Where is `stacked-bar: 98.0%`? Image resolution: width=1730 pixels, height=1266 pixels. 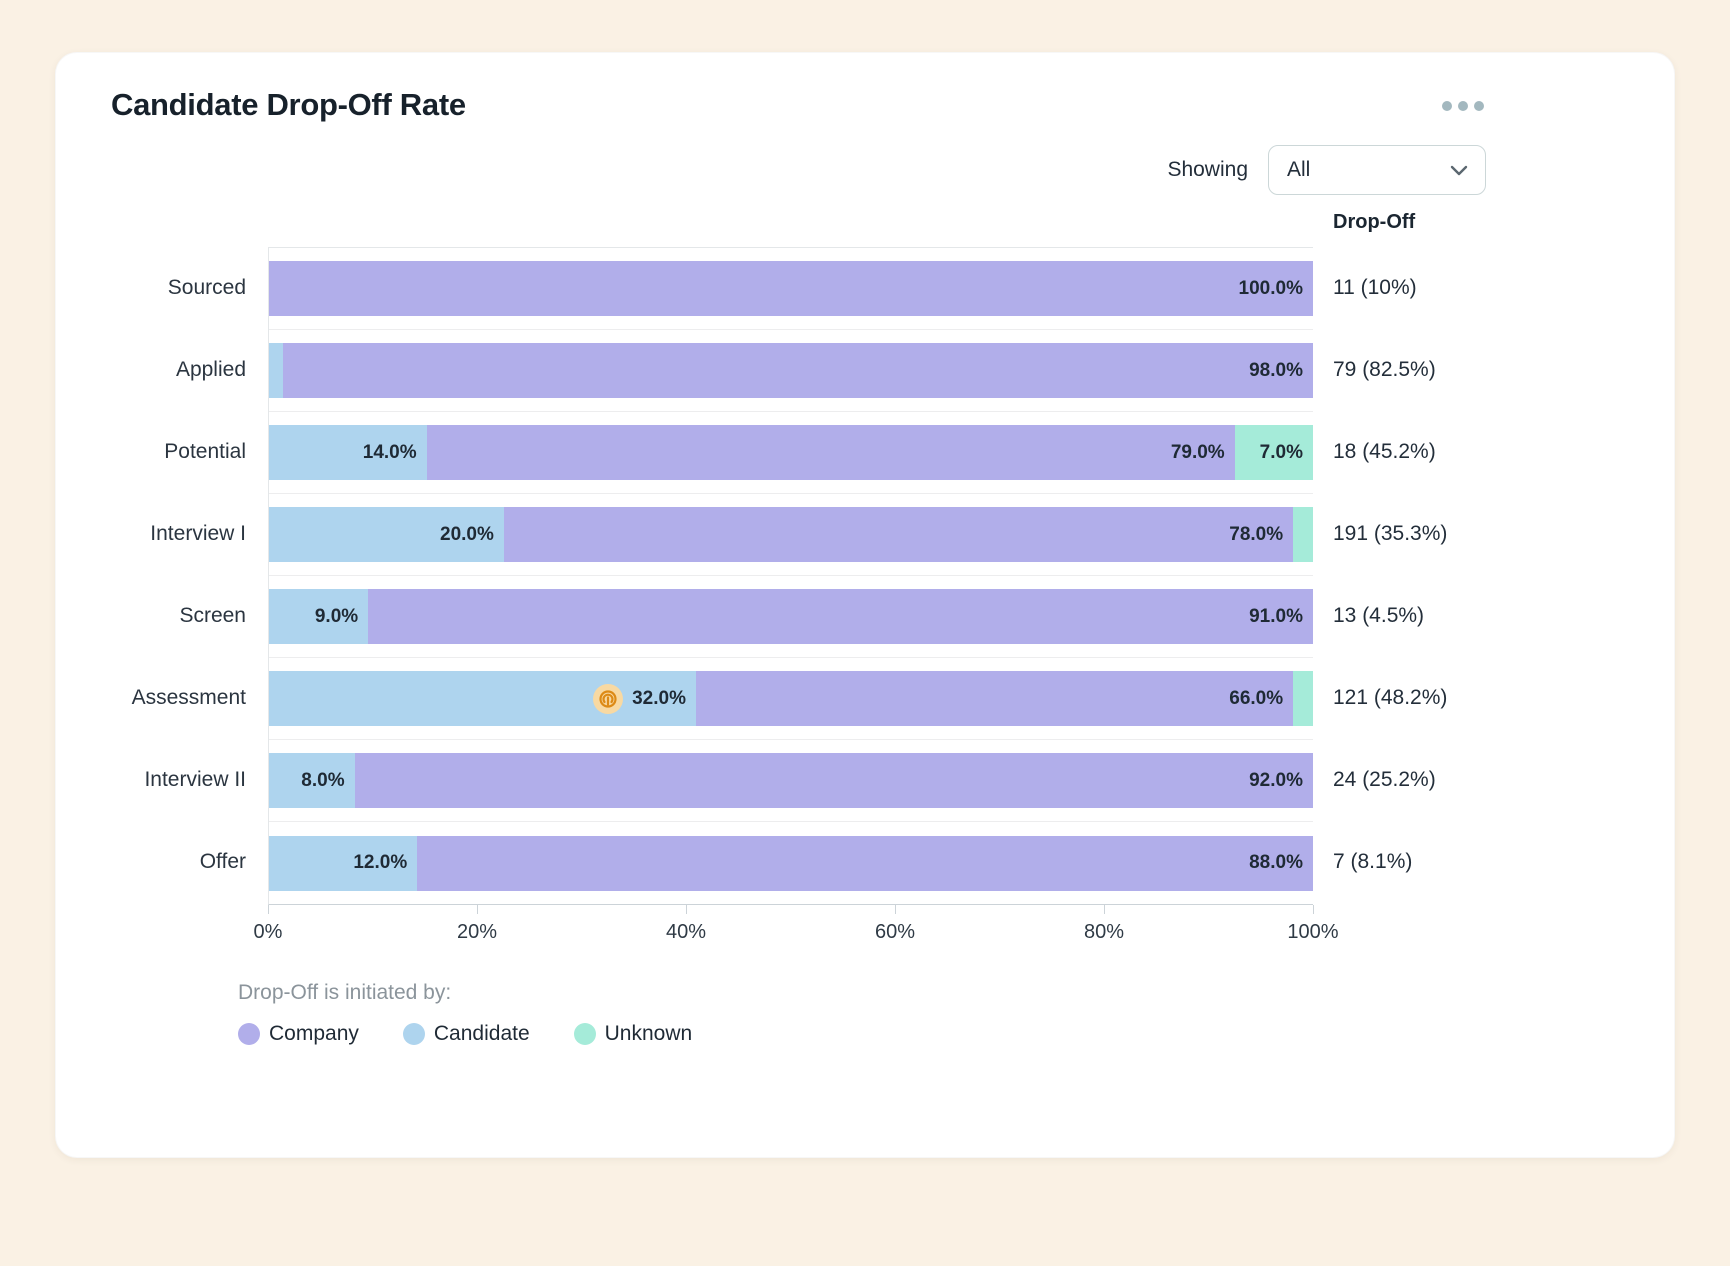
stacked-bar: 98.0% is located at coordinates (791, 370).